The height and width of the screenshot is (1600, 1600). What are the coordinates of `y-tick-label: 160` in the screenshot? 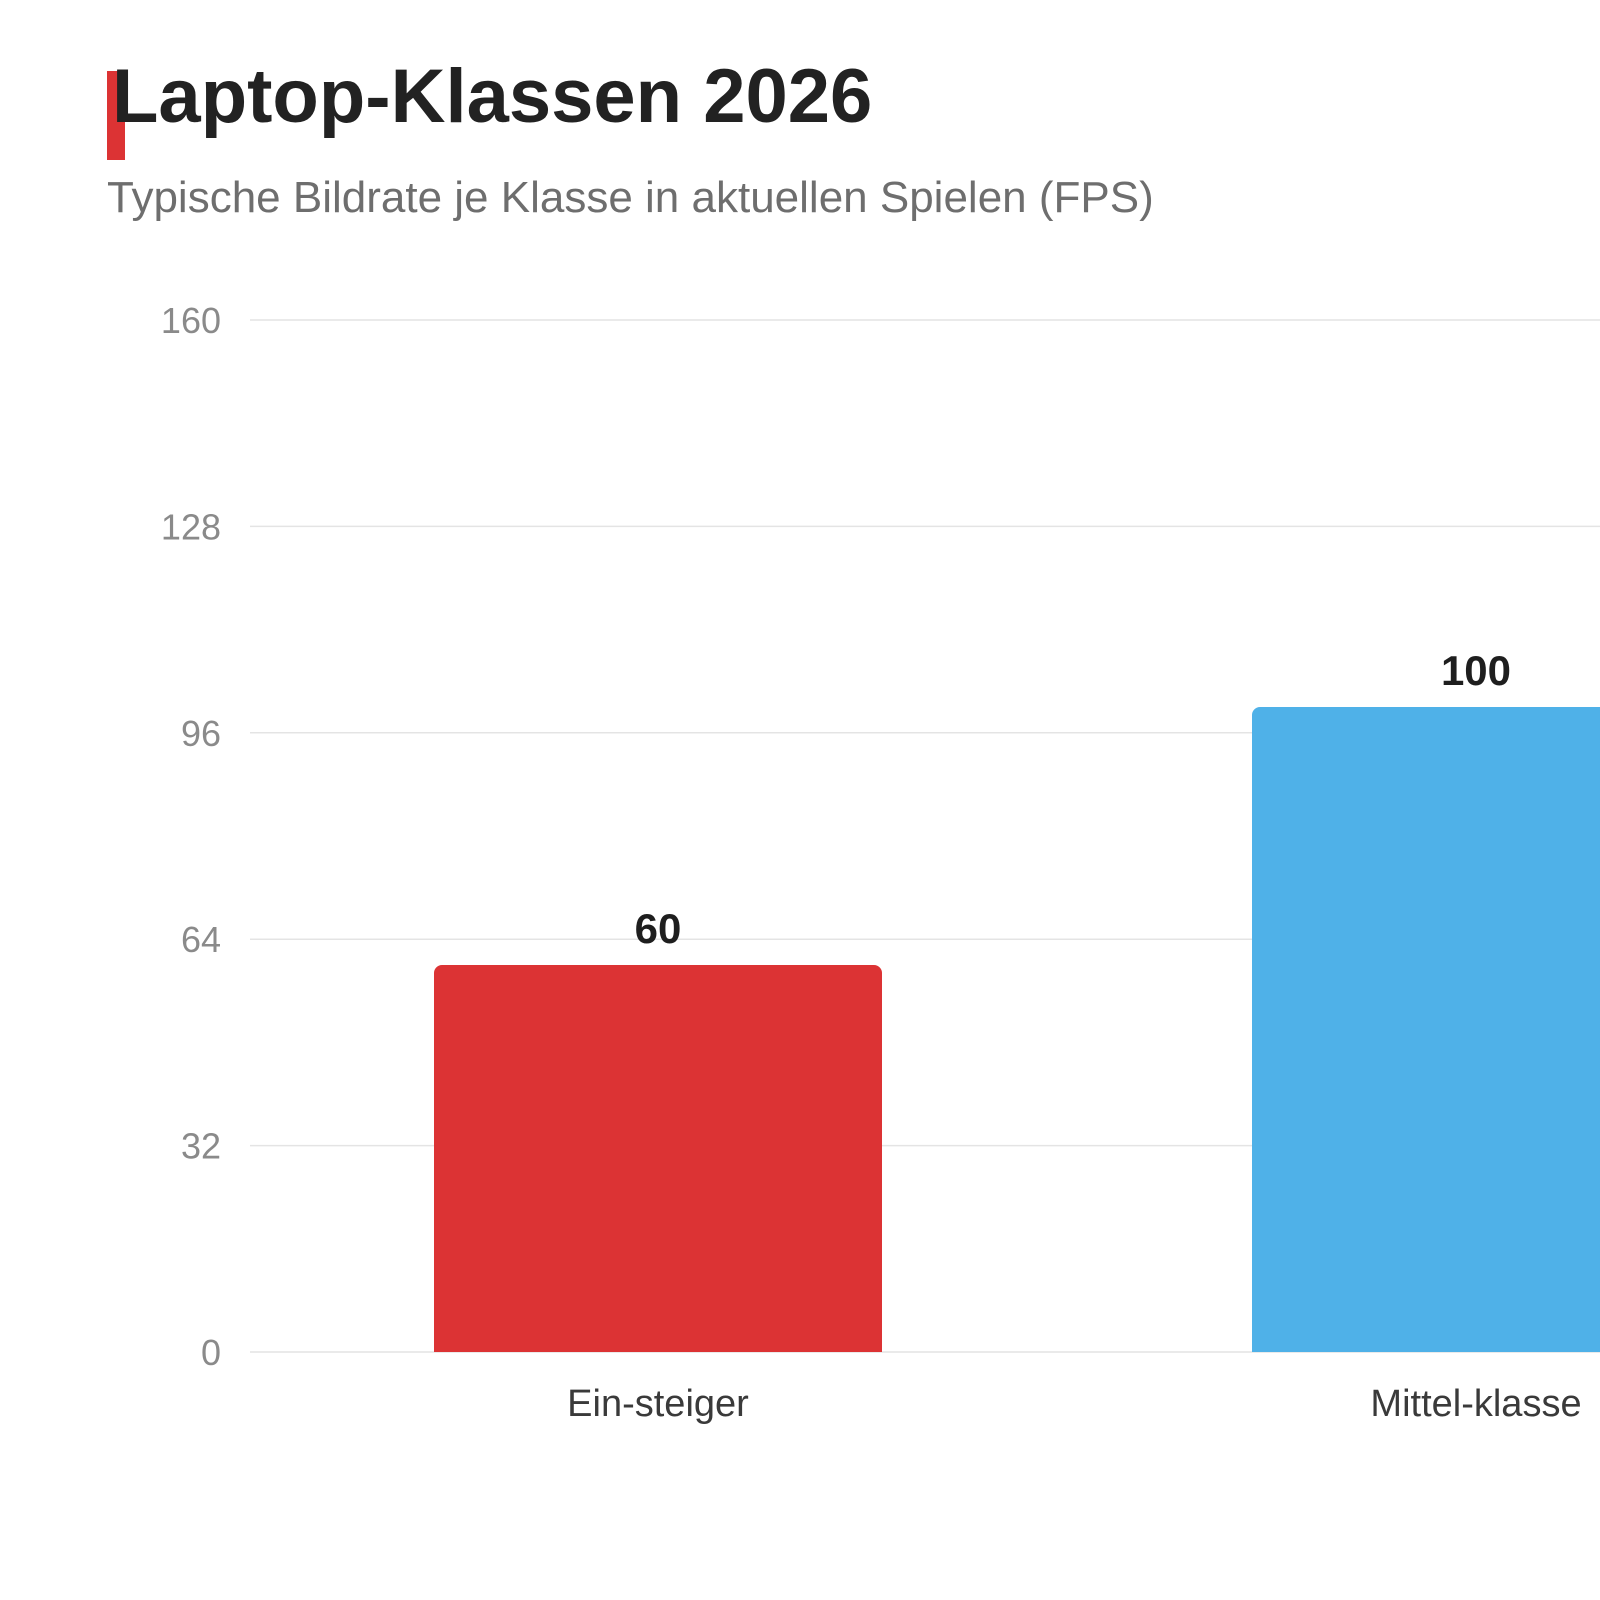 It's located at (191, 320).